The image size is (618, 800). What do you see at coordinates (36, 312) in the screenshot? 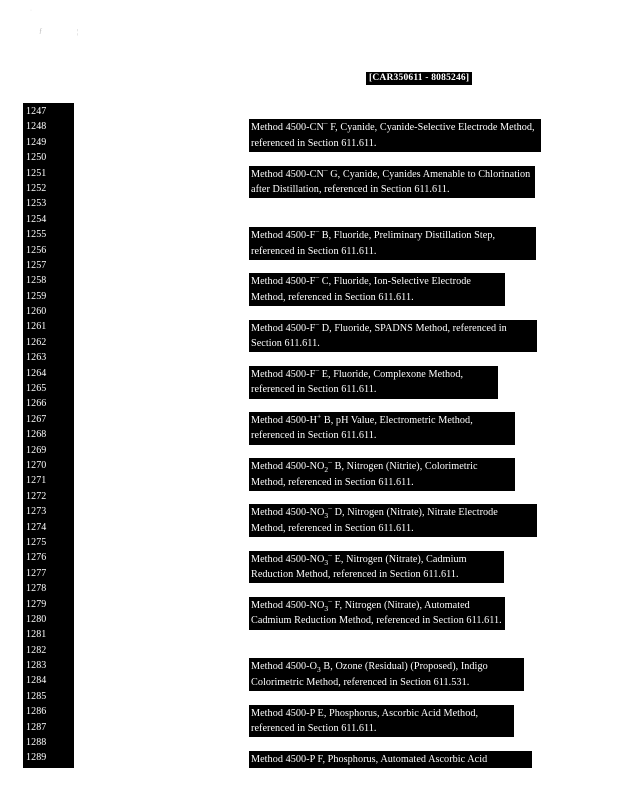
I see `line-number: 1260` at bounding box center [36, 312].